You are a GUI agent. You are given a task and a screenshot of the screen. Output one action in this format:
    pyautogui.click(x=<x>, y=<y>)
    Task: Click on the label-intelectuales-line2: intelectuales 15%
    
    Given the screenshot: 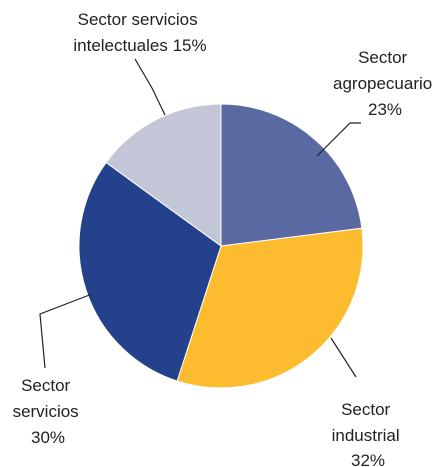 What is the action you would take?
    pyautogui.click(x=139, y=45)
    